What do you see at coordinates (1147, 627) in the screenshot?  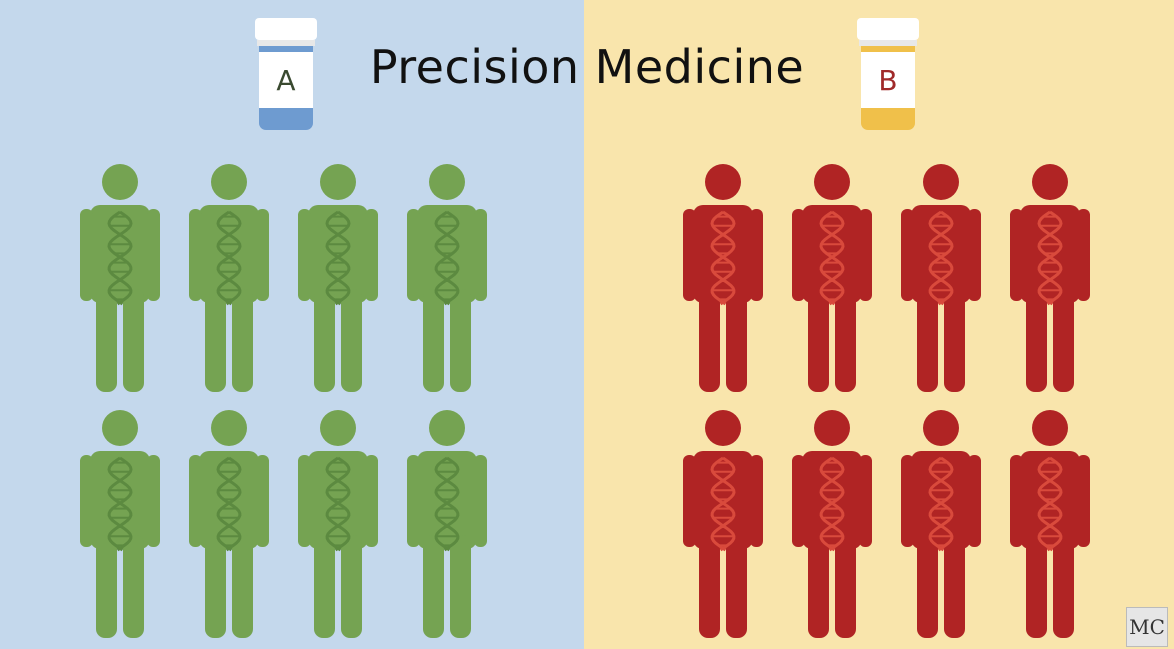 I see `mc-logo: MC` at bounding box center [1147, 627].